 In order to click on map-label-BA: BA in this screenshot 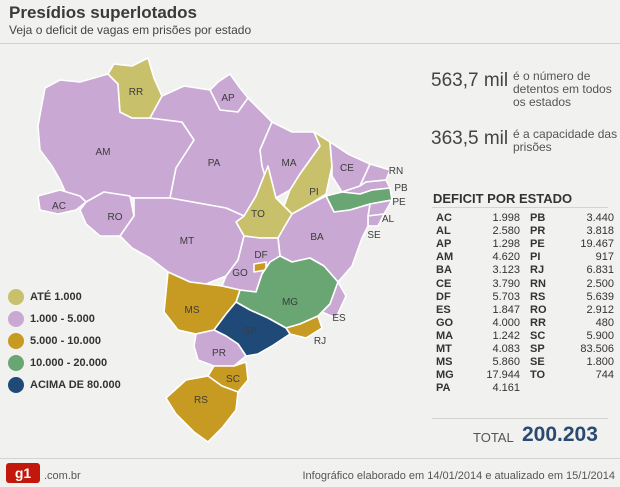, I will do `click(317, 237)`.